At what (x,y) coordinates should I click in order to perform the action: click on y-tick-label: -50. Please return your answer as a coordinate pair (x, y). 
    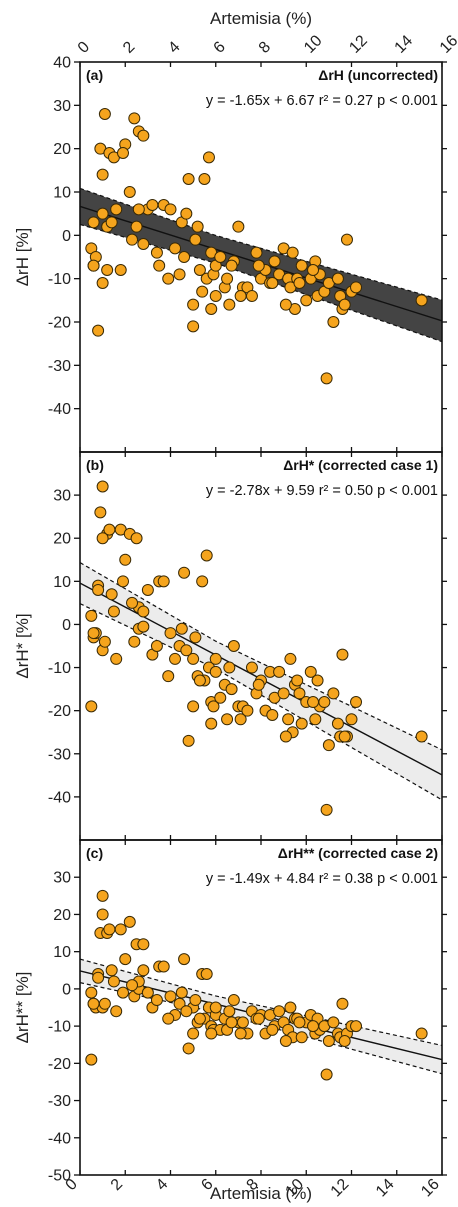
    Looking at the image, I should click on (59, 1176).